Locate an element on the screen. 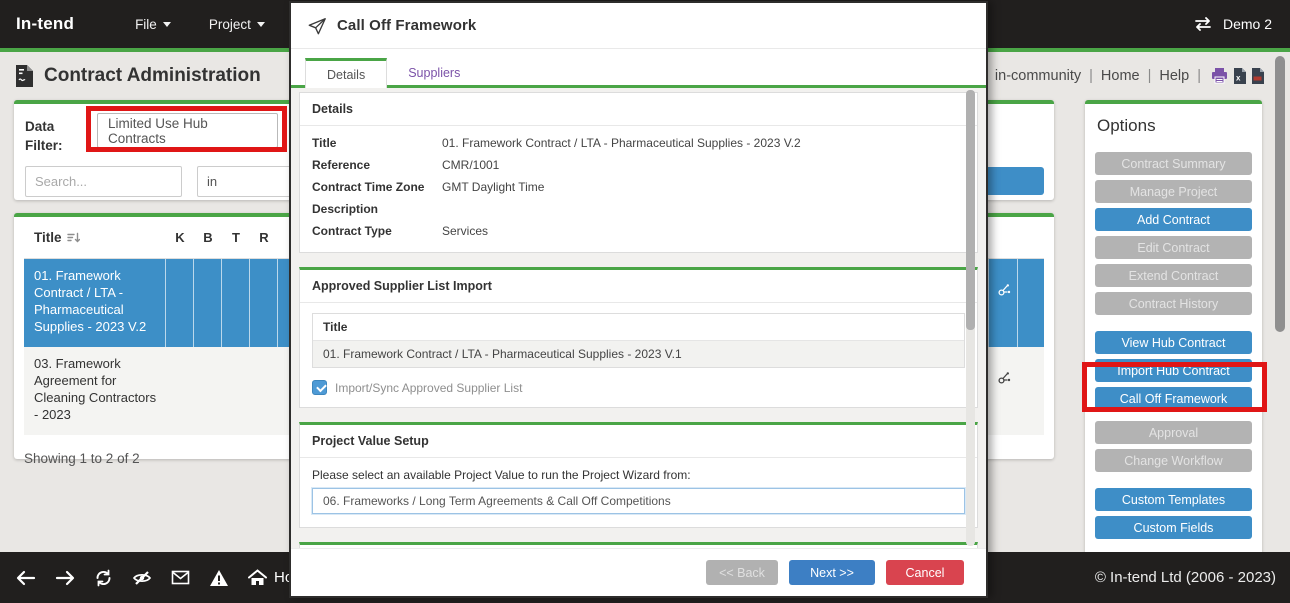 This screenshot has height=603, width=1290. supplier-table-header: Title is located at coordinates (638, 327).